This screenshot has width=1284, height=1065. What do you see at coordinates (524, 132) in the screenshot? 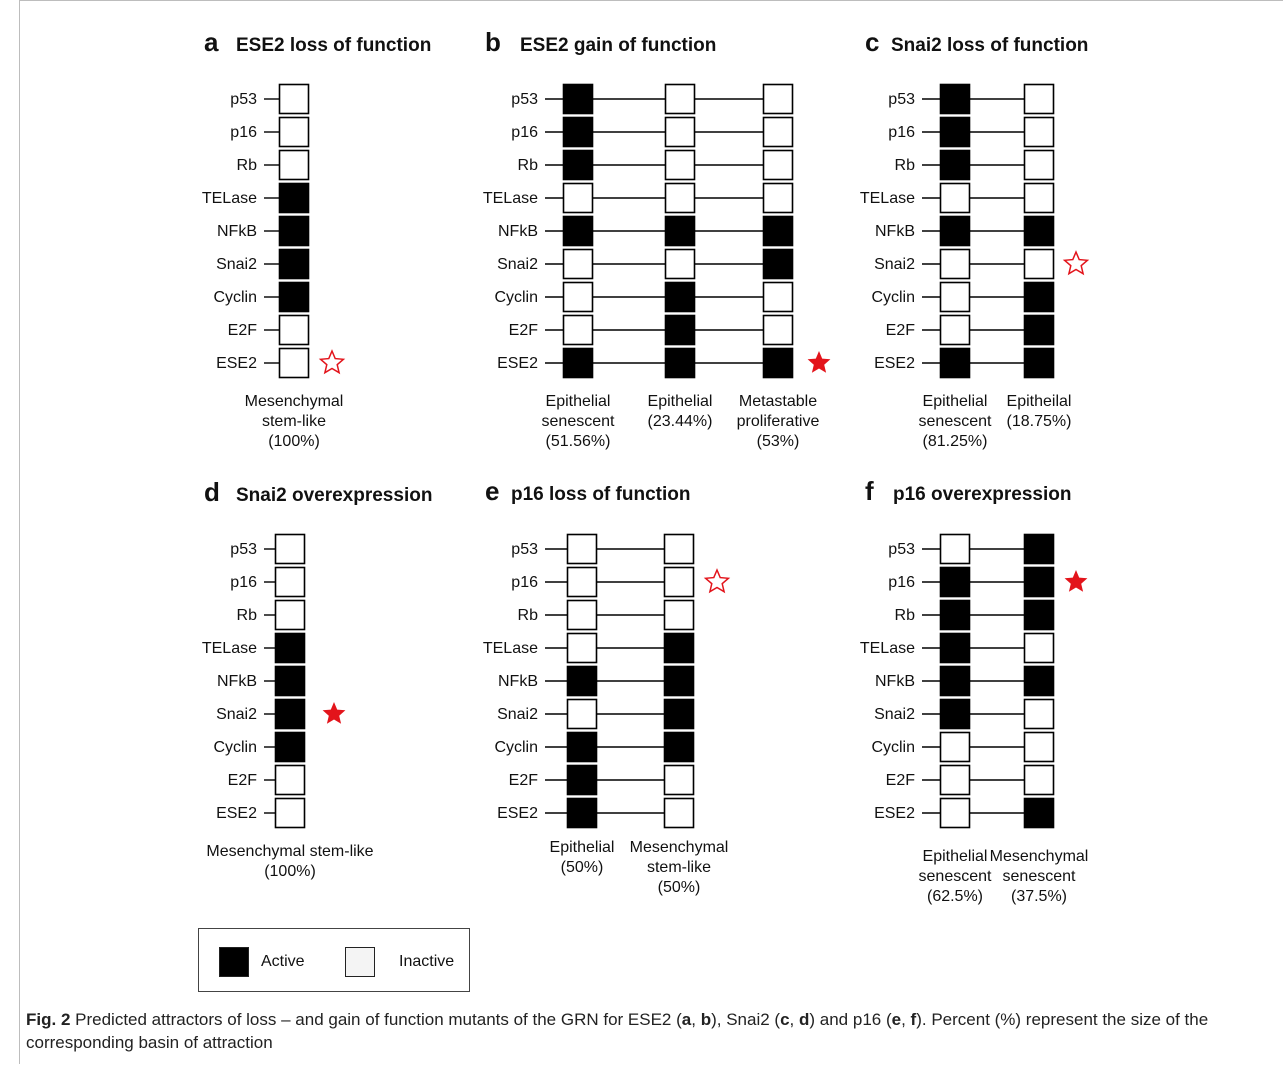
I see `gene-label: p16` at bounding box center [524, 132].